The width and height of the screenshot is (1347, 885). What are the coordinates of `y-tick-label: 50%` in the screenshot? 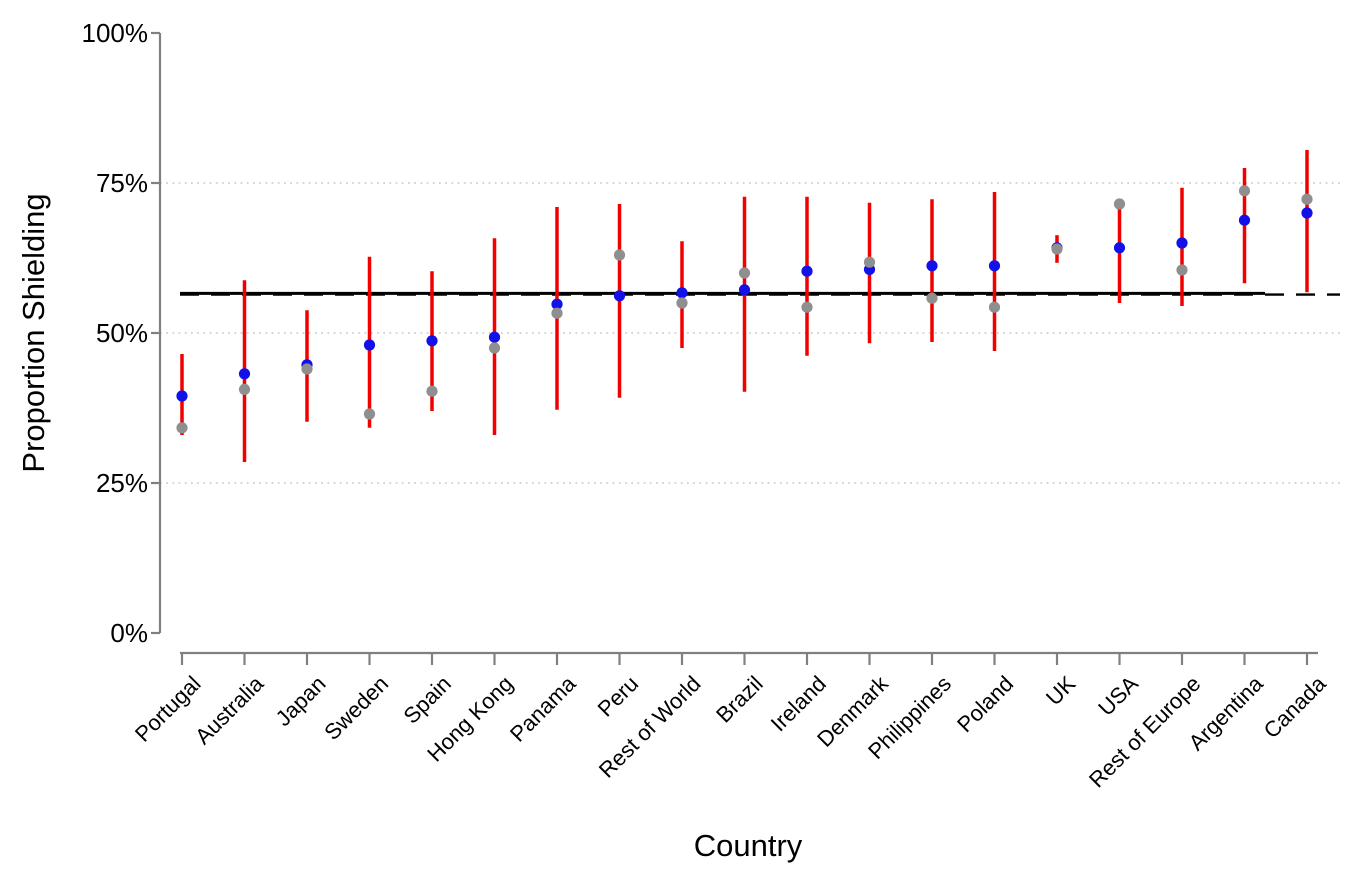 It's located at (121, 333).